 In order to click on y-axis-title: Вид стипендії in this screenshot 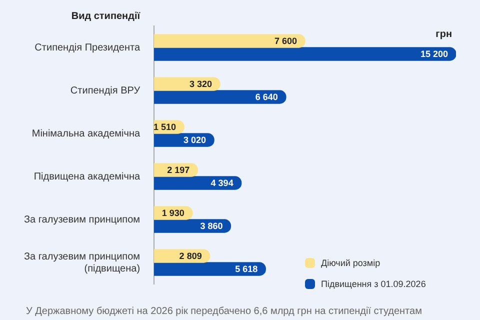, I will do `click(105, 16)`.